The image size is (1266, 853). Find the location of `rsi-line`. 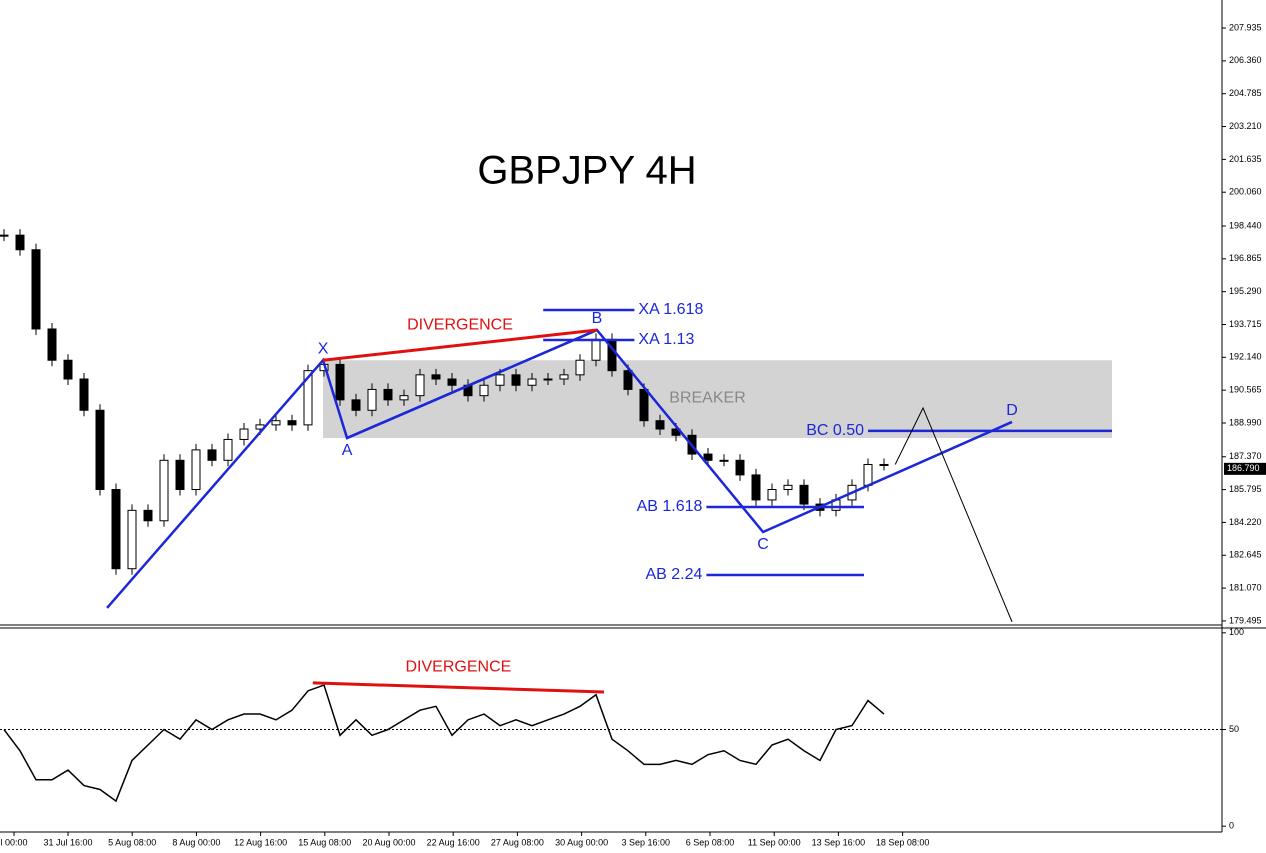

rsi-line is located at coordinates (444, 743).